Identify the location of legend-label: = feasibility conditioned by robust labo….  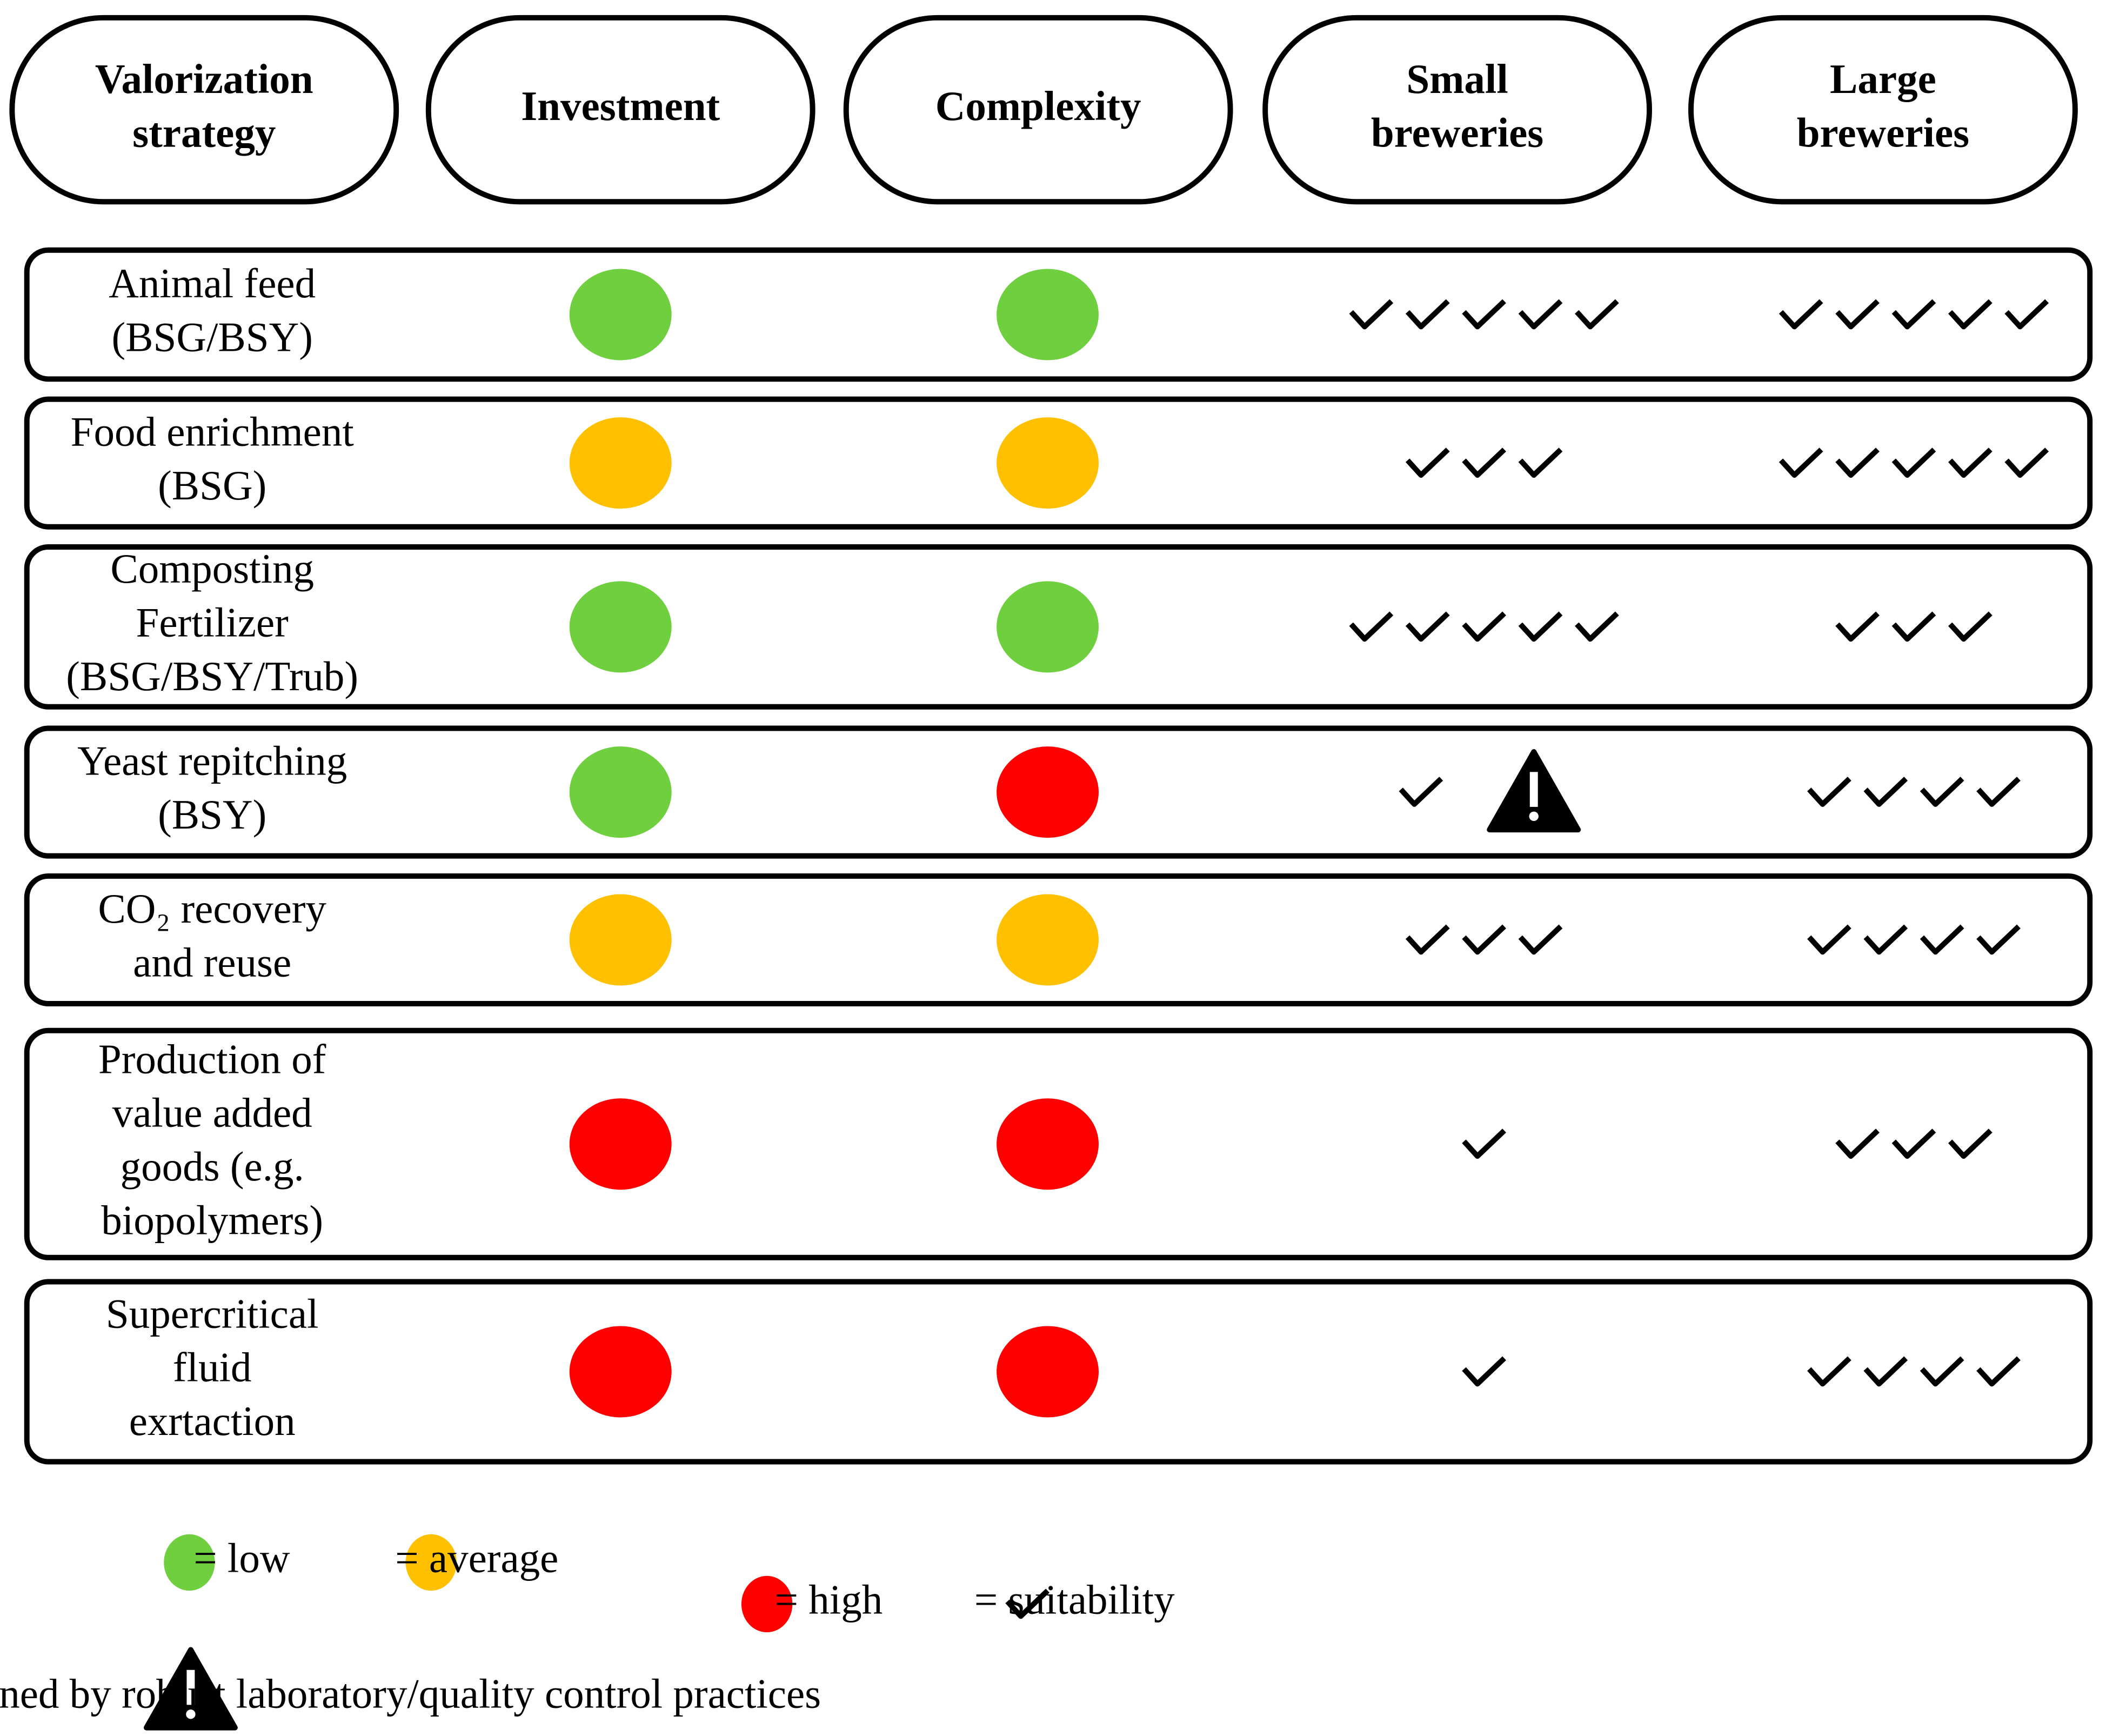
(411, 1694).